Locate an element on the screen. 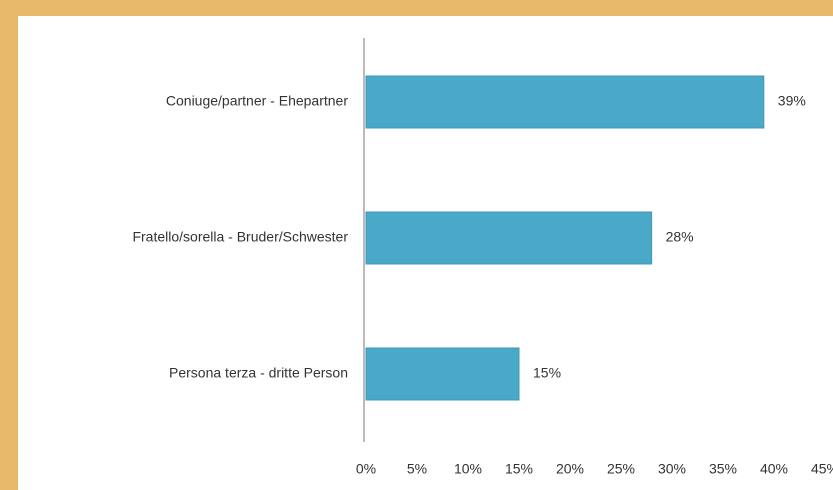 The image size is (833, 490). value-label: 28% is located at coordinates (680, 237).